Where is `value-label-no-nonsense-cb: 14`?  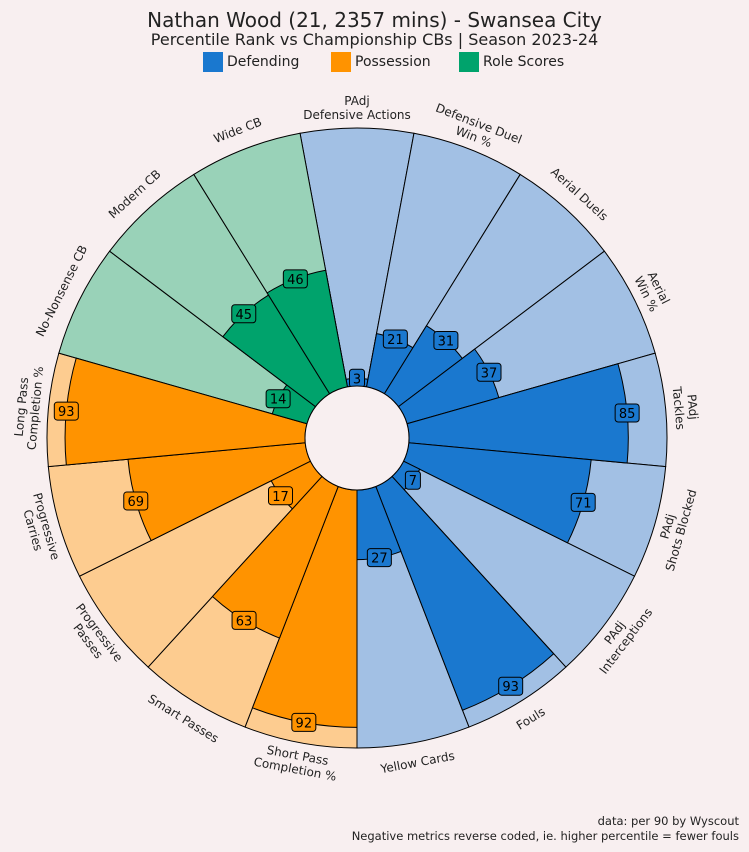
value-label-no-nonsense-cb: 14 is located at coordinates (278, 399).